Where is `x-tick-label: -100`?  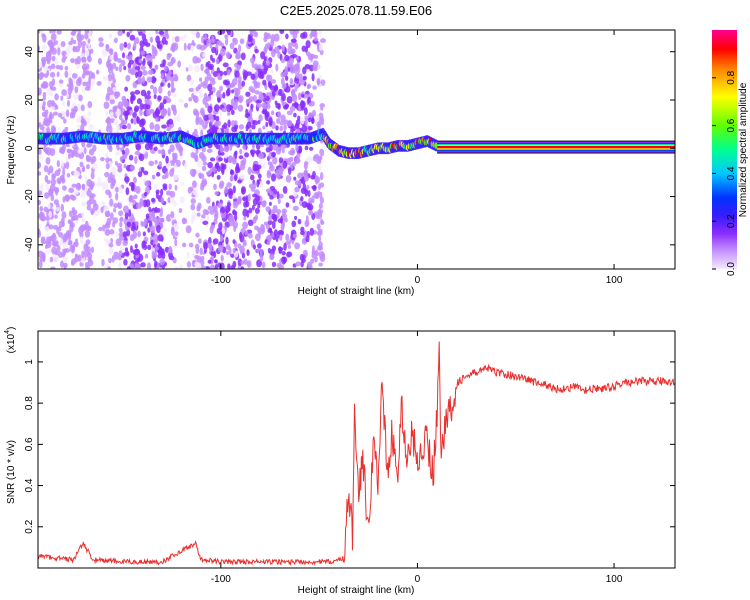
x-tick-label: -100 is located at coordinates (221, 280).